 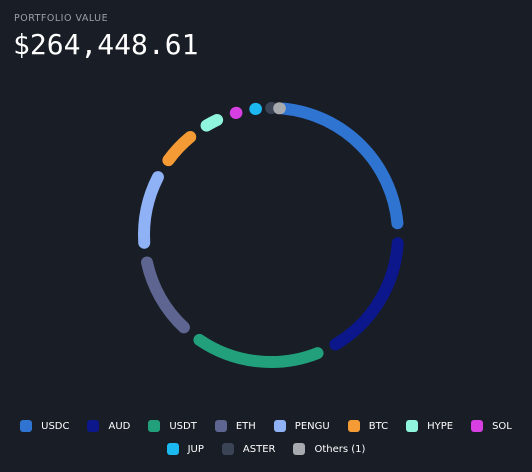 I want to click on portfolio-label: PORTFOLIO VALUE, so click(x=61, y=18).